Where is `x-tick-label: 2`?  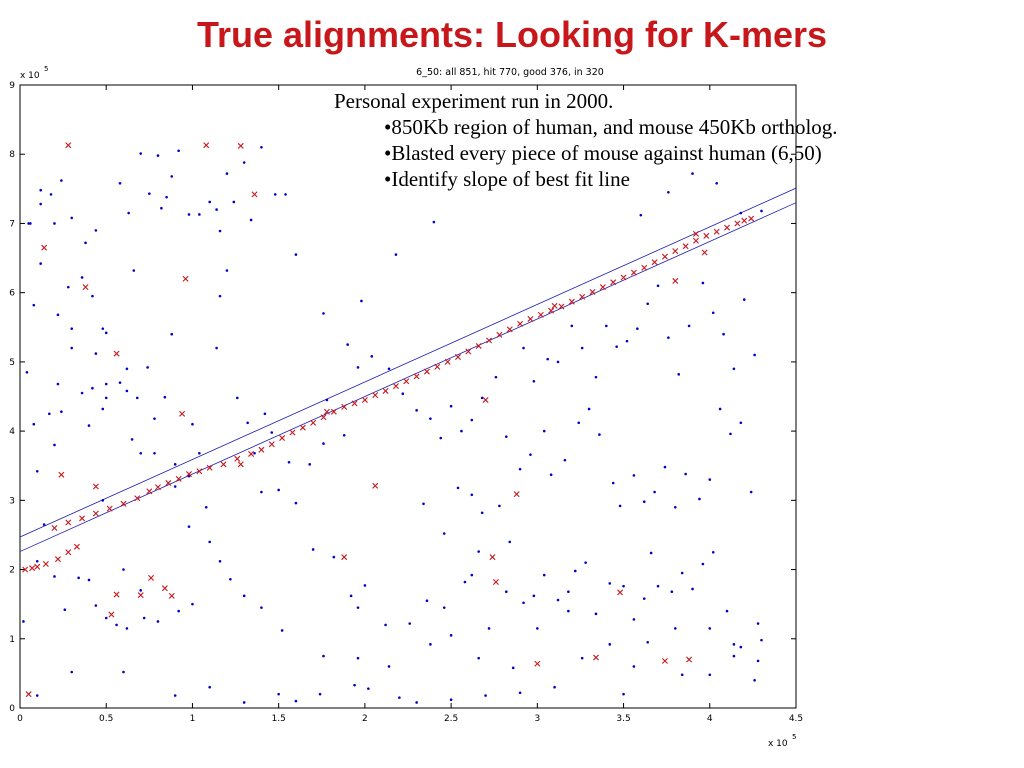 x-tick-label: 2 is located at coordinates (365, 719).